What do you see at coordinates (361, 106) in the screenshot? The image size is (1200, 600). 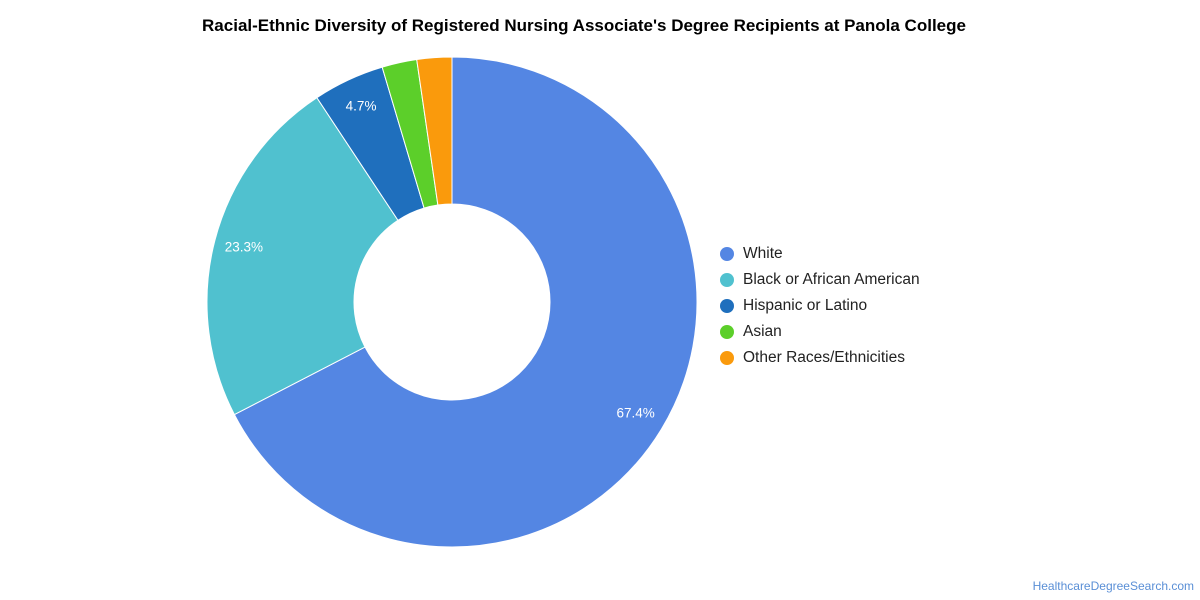 I see `data-label-hispanic-or-latino: 4.7%` at bounding box center [361, 106].